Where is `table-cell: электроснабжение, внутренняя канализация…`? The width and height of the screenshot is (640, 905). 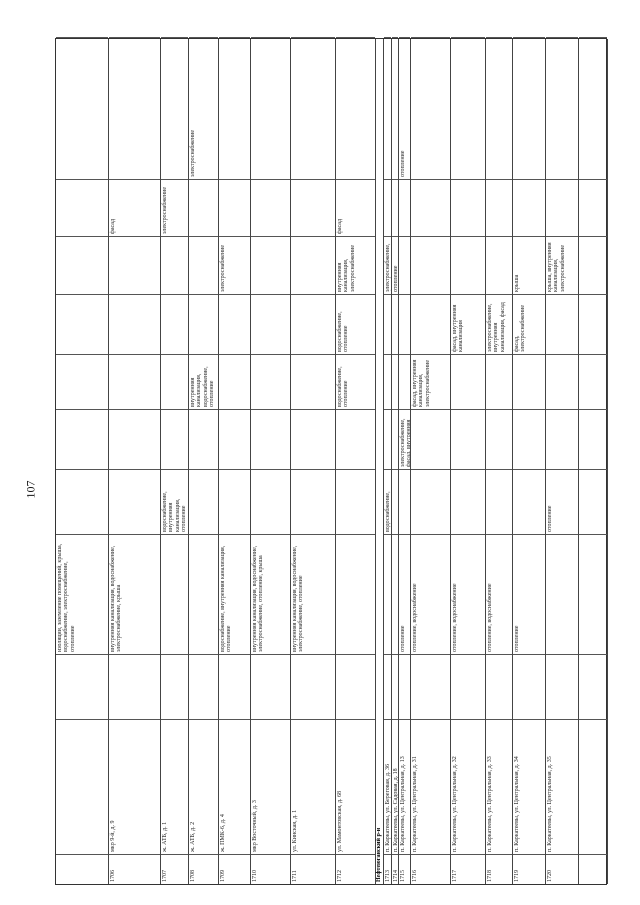 table-cell: электроснабжение, внутренняя канализация… is located at coordinates (499, 324).